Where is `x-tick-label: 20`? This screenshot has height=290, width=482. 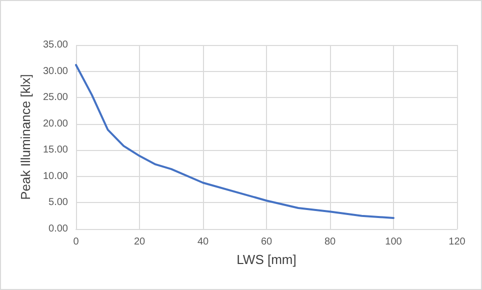
x-tick-label: 20 is located at coordinates (140, 242).